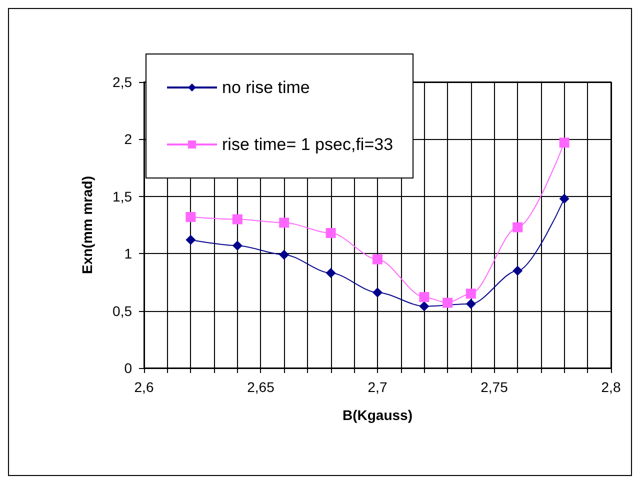 The width and height of the screenshot is (640, 484). I want to click on x-tick-label: 2,6, so click(144, 387).